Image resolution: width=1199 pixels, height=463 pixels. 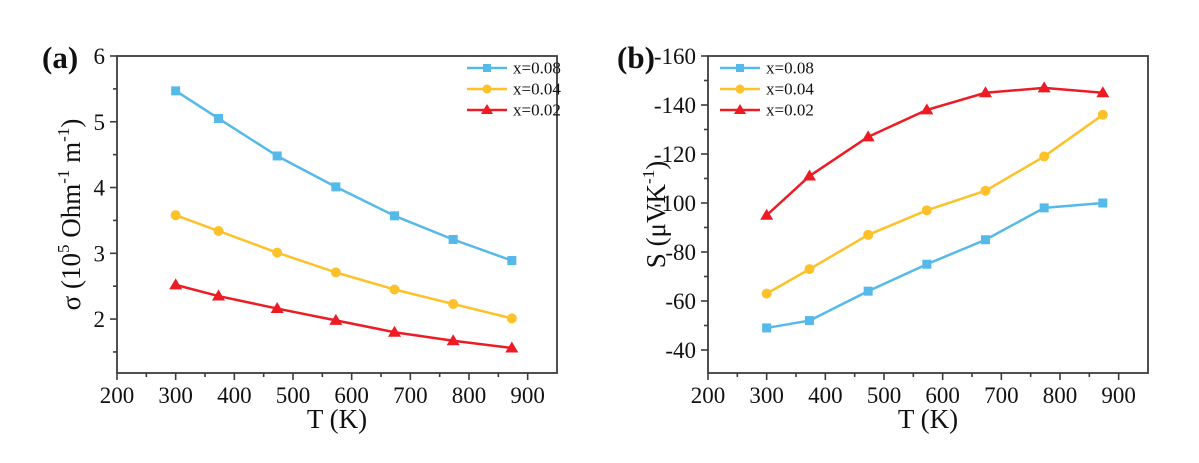 I want to click on svg-text: -100, so click(x=675, y=203).